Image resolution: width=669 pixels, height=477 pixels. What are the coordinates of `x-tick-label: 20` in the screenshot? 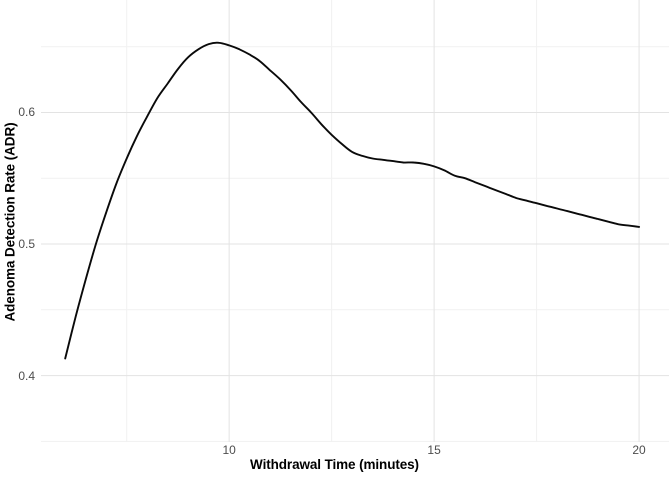 It's located at (639, 450).